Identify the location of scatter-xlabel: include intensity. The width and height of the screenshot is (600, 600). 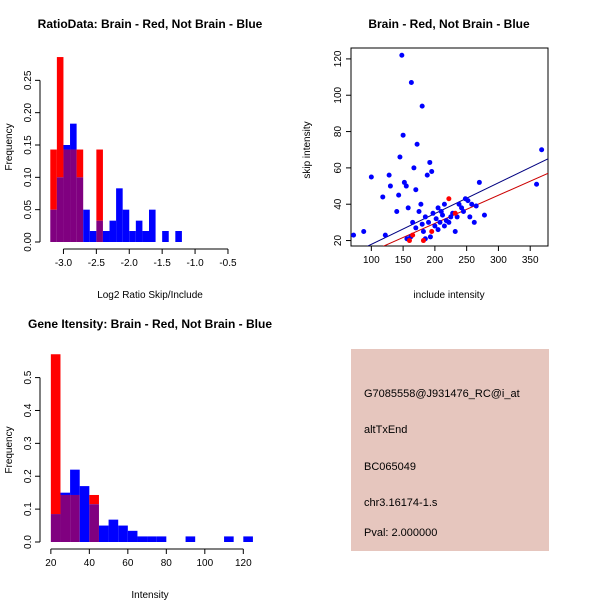
(448, 295).